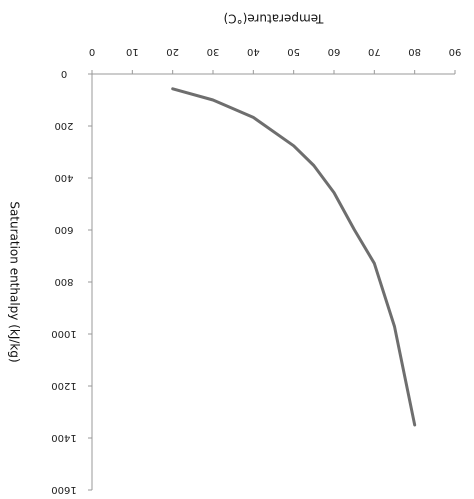 This screenshot has width=474, height=499. Describe the element at coordinates (455, 51) in the screenshot. I see `x-tick-label: 90` at that location.